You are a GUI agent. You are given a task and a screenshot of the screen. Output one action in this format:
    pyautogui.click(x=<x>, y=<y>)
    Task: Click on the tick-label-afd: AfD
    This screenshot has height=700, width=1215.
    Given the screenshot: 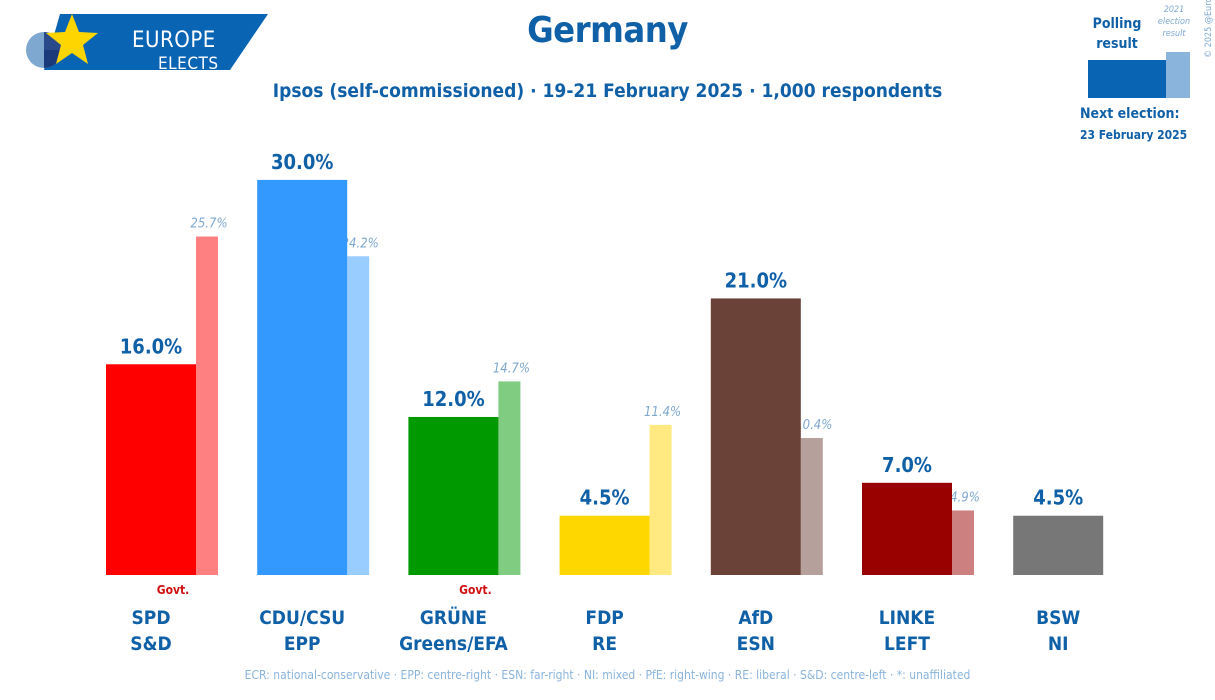 What is the action you would take?
    pyautogui.click(x=755, y=618)
    